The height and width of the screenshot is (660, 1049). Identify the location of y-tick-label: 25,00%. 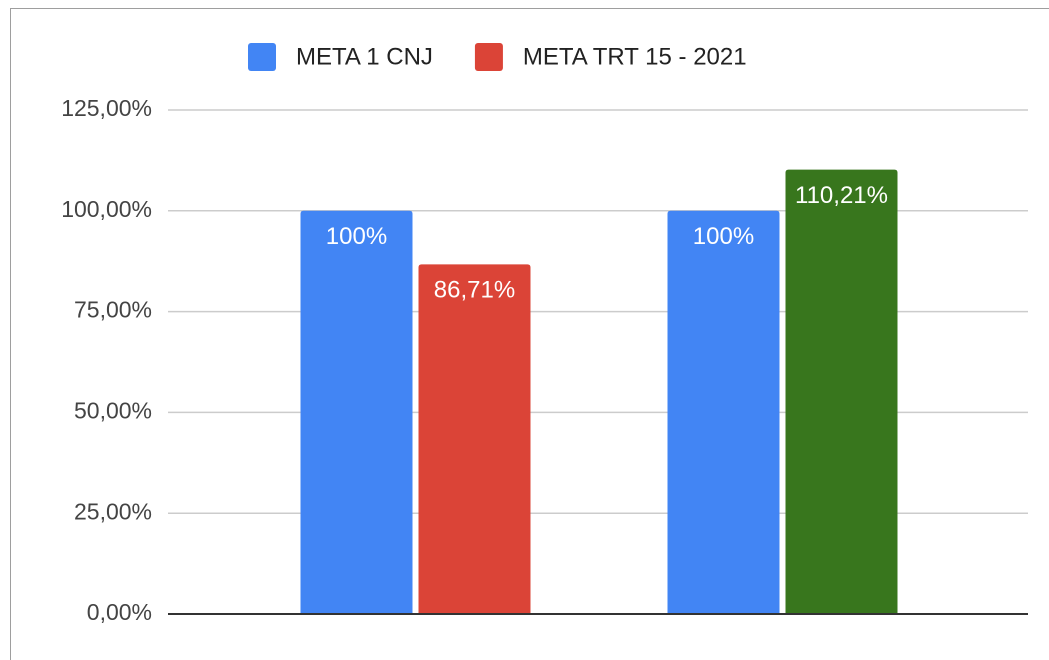
(113, 511).